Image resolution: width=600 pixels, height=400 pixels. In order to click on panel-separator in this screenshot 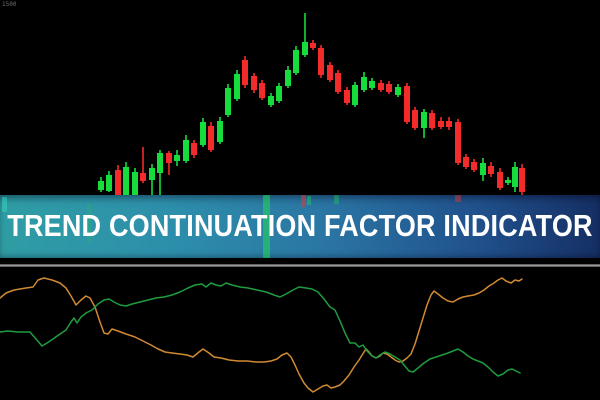, I will do `click(300, 265)`.